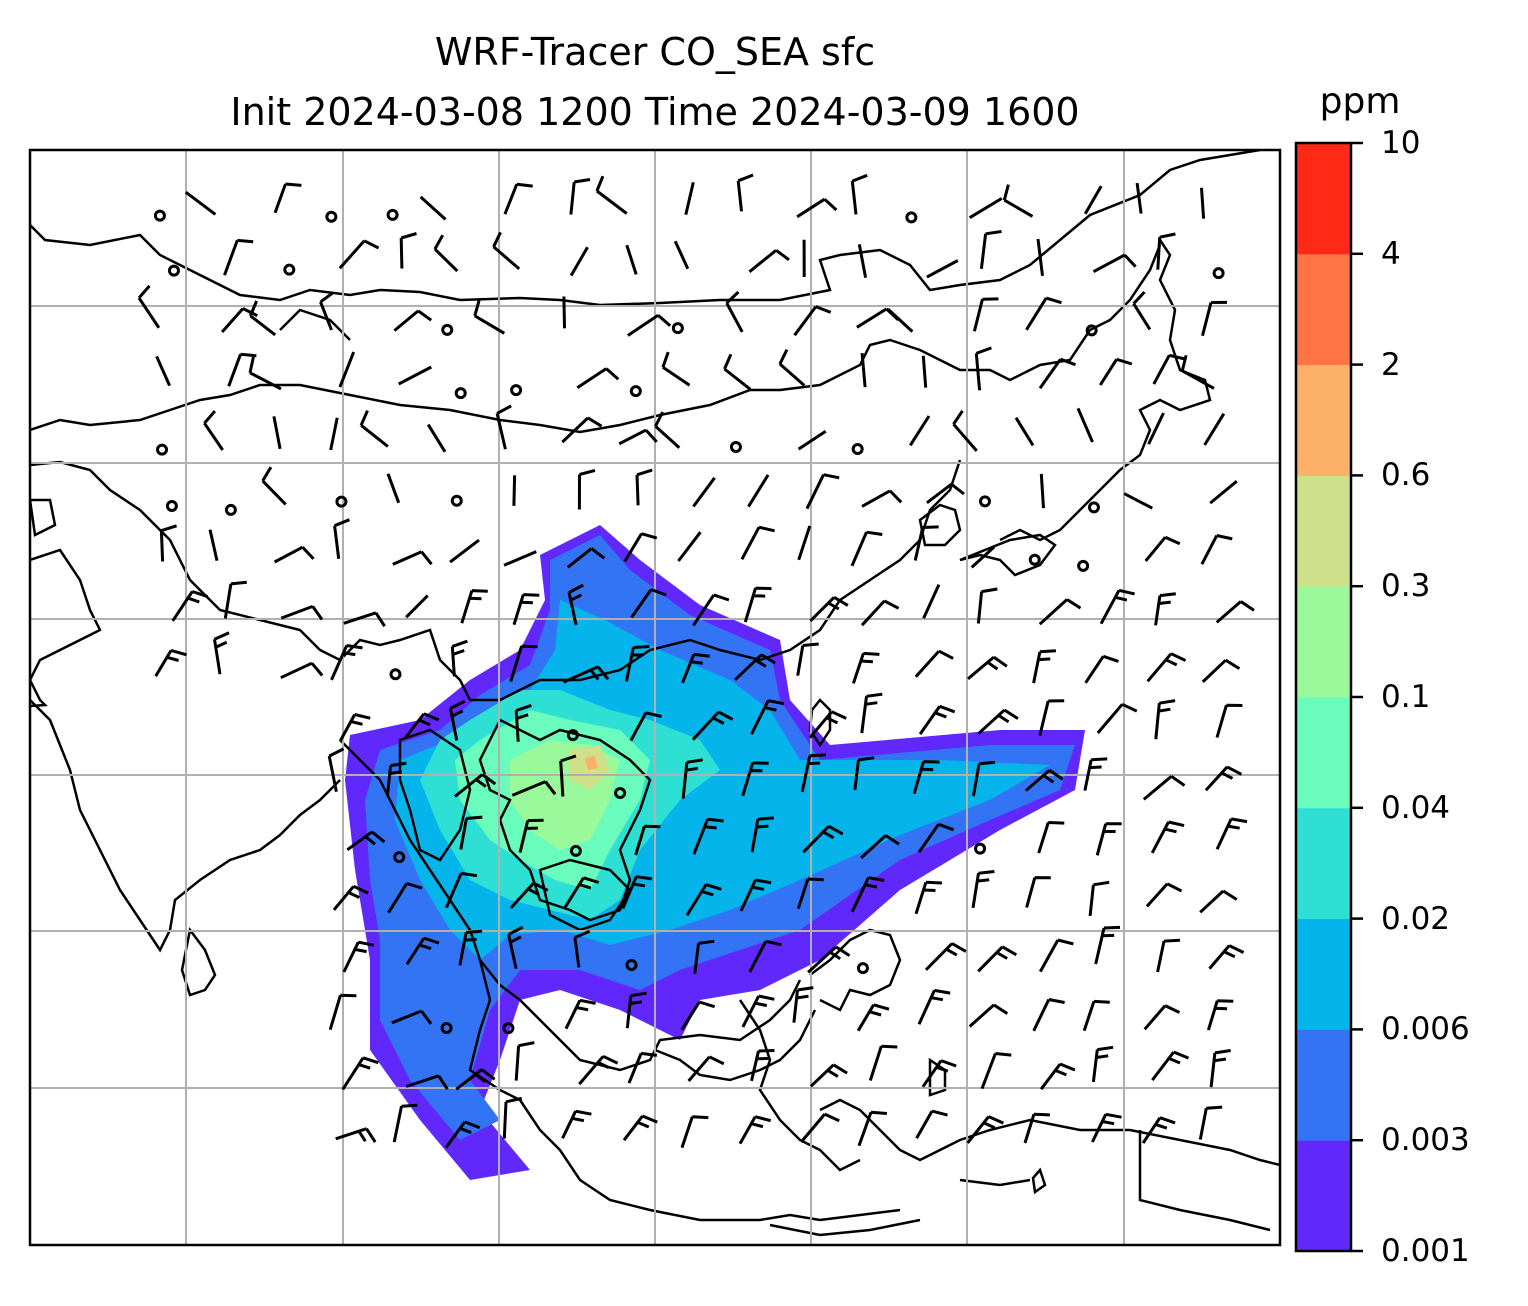 The height and width of the screenshot is (1306, 1528). What do you see at coordinates (655, 52) in the screenshot?
I see `chart-title-line1: WRF-Tracer CO_SEA sfc` at bounding box center [655, 52].